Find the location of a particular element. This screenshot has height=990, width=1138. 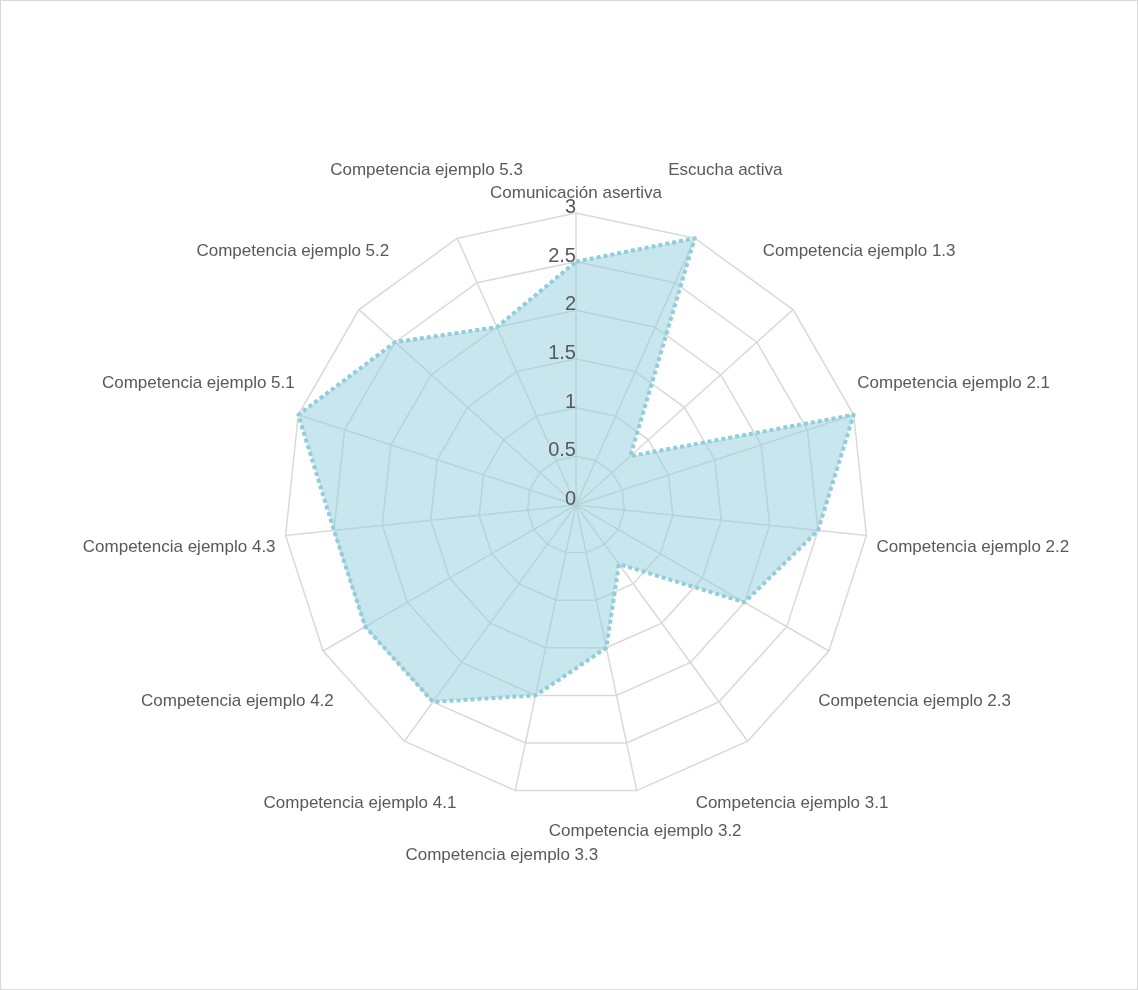

y-tick-label: 2.5 is located at coordinates (562, 254).